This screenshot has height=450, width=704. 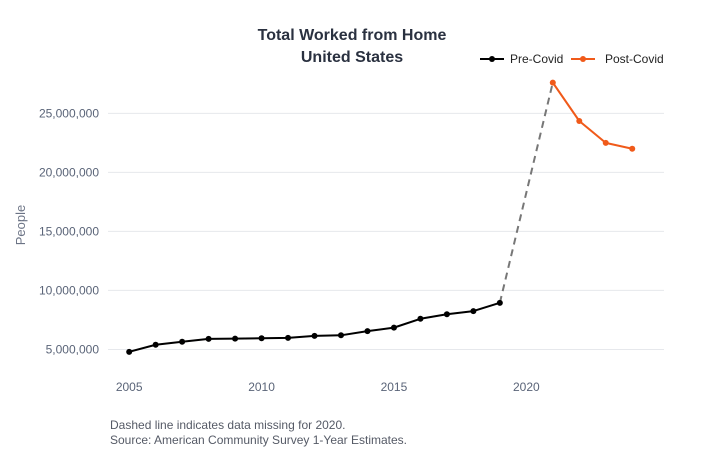 I want to click on gap-dashed-line, so click(x=526, y=193).